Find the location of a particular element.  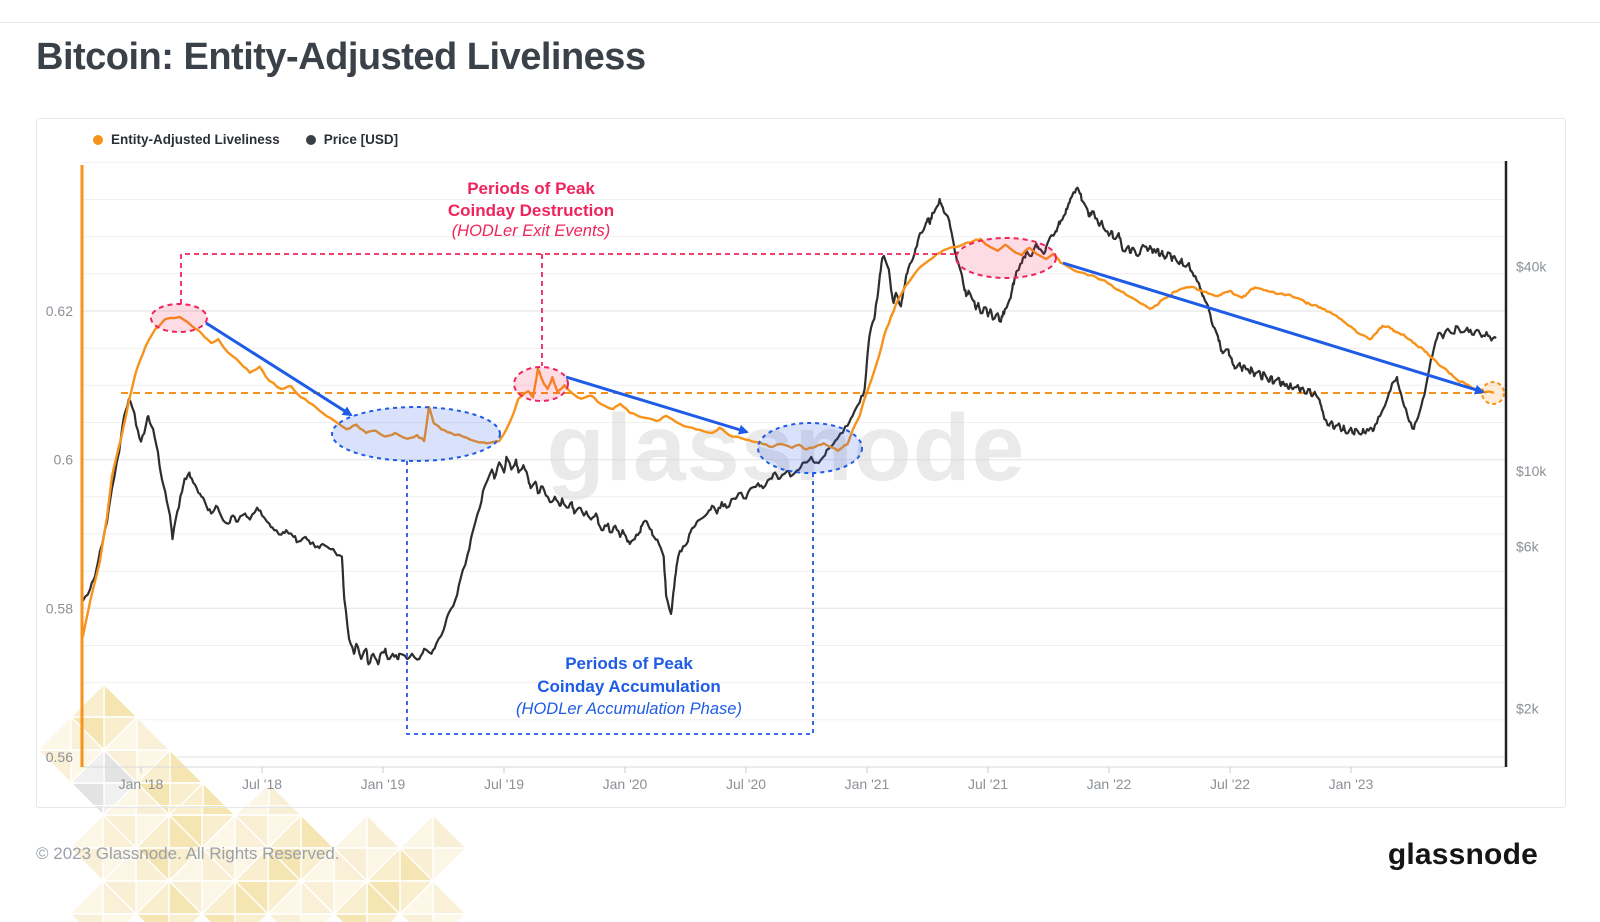

x-tick-label: Jan '21 is located at coordinates (867, 784).